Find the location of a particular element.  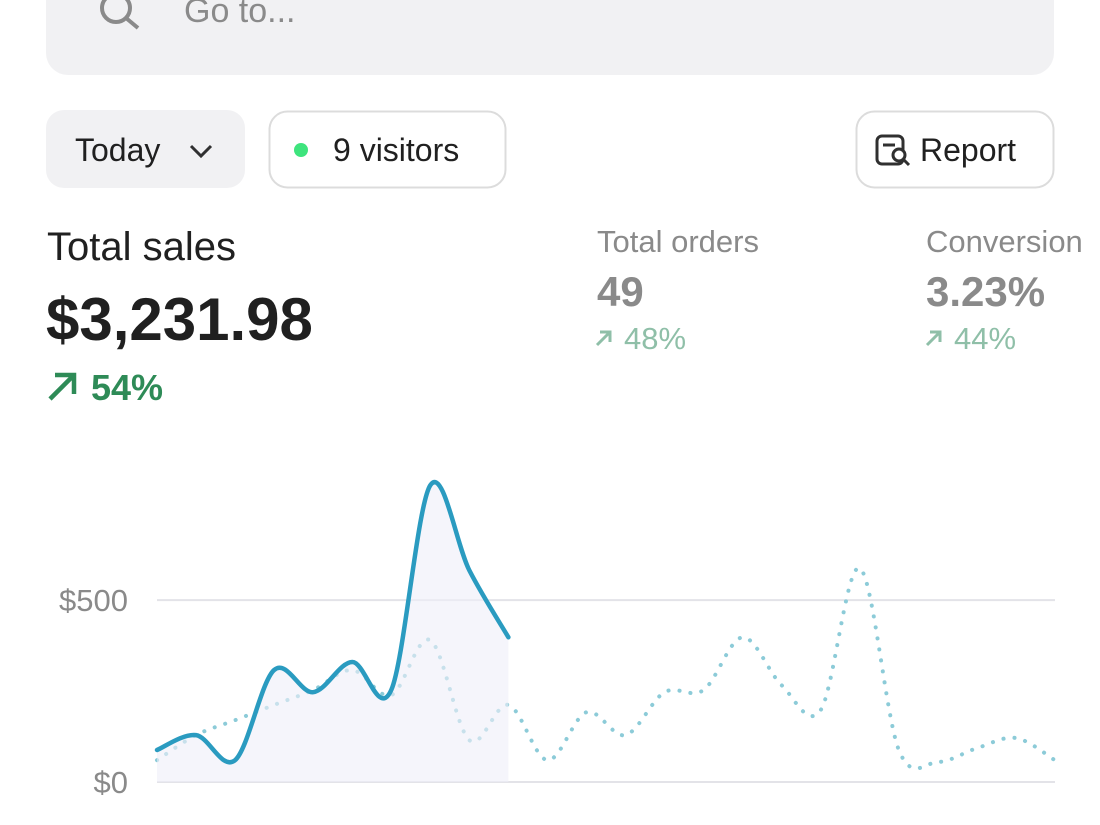

report-icon is located at coordinates (893, 150).